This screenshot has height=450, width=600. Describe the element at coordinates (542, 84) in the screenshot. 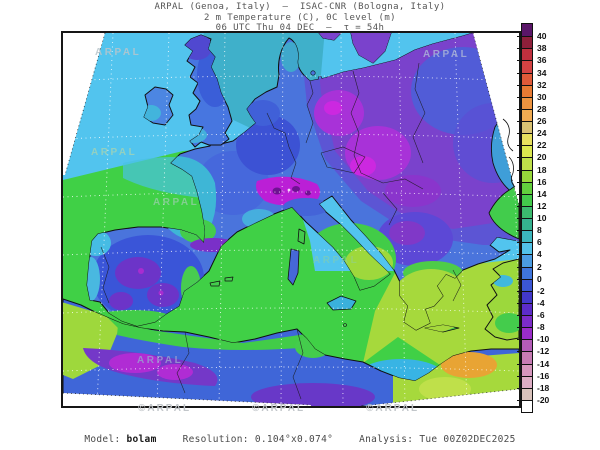

I see `colorbar-label: 32` at that location.